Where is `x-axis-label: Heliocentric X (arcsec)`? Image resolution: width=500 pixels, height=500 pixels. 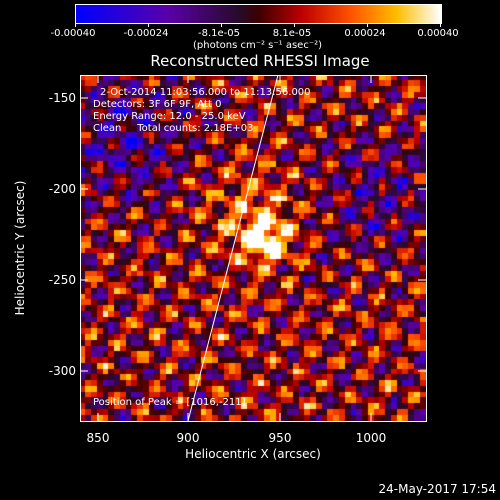 x-axis-label: Heliocentric X (arcsec) is located at coordinates (253, 454).